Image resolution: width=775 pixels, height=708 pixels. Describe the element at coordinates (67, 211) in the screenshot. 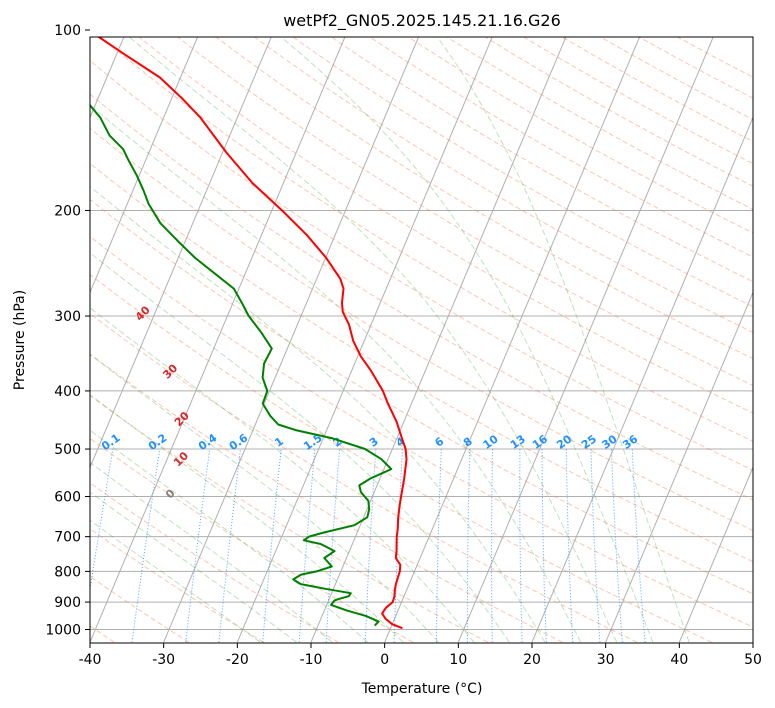

I see `y-tick-label: 200` at that location.